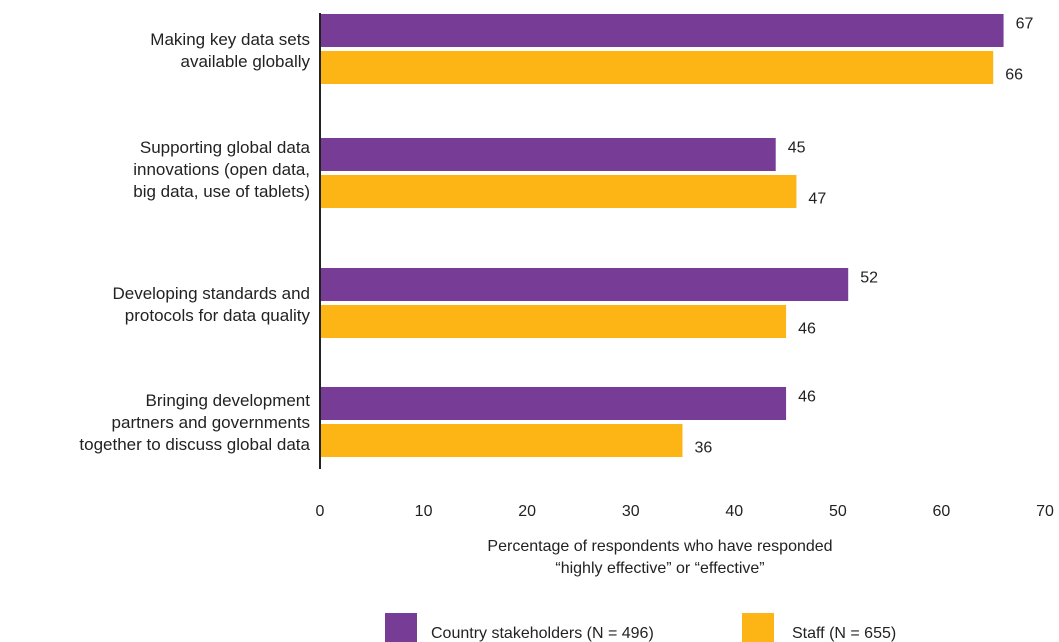  I want to click on category-label-4-line-3: together to discuss global data, so click(194, 444).